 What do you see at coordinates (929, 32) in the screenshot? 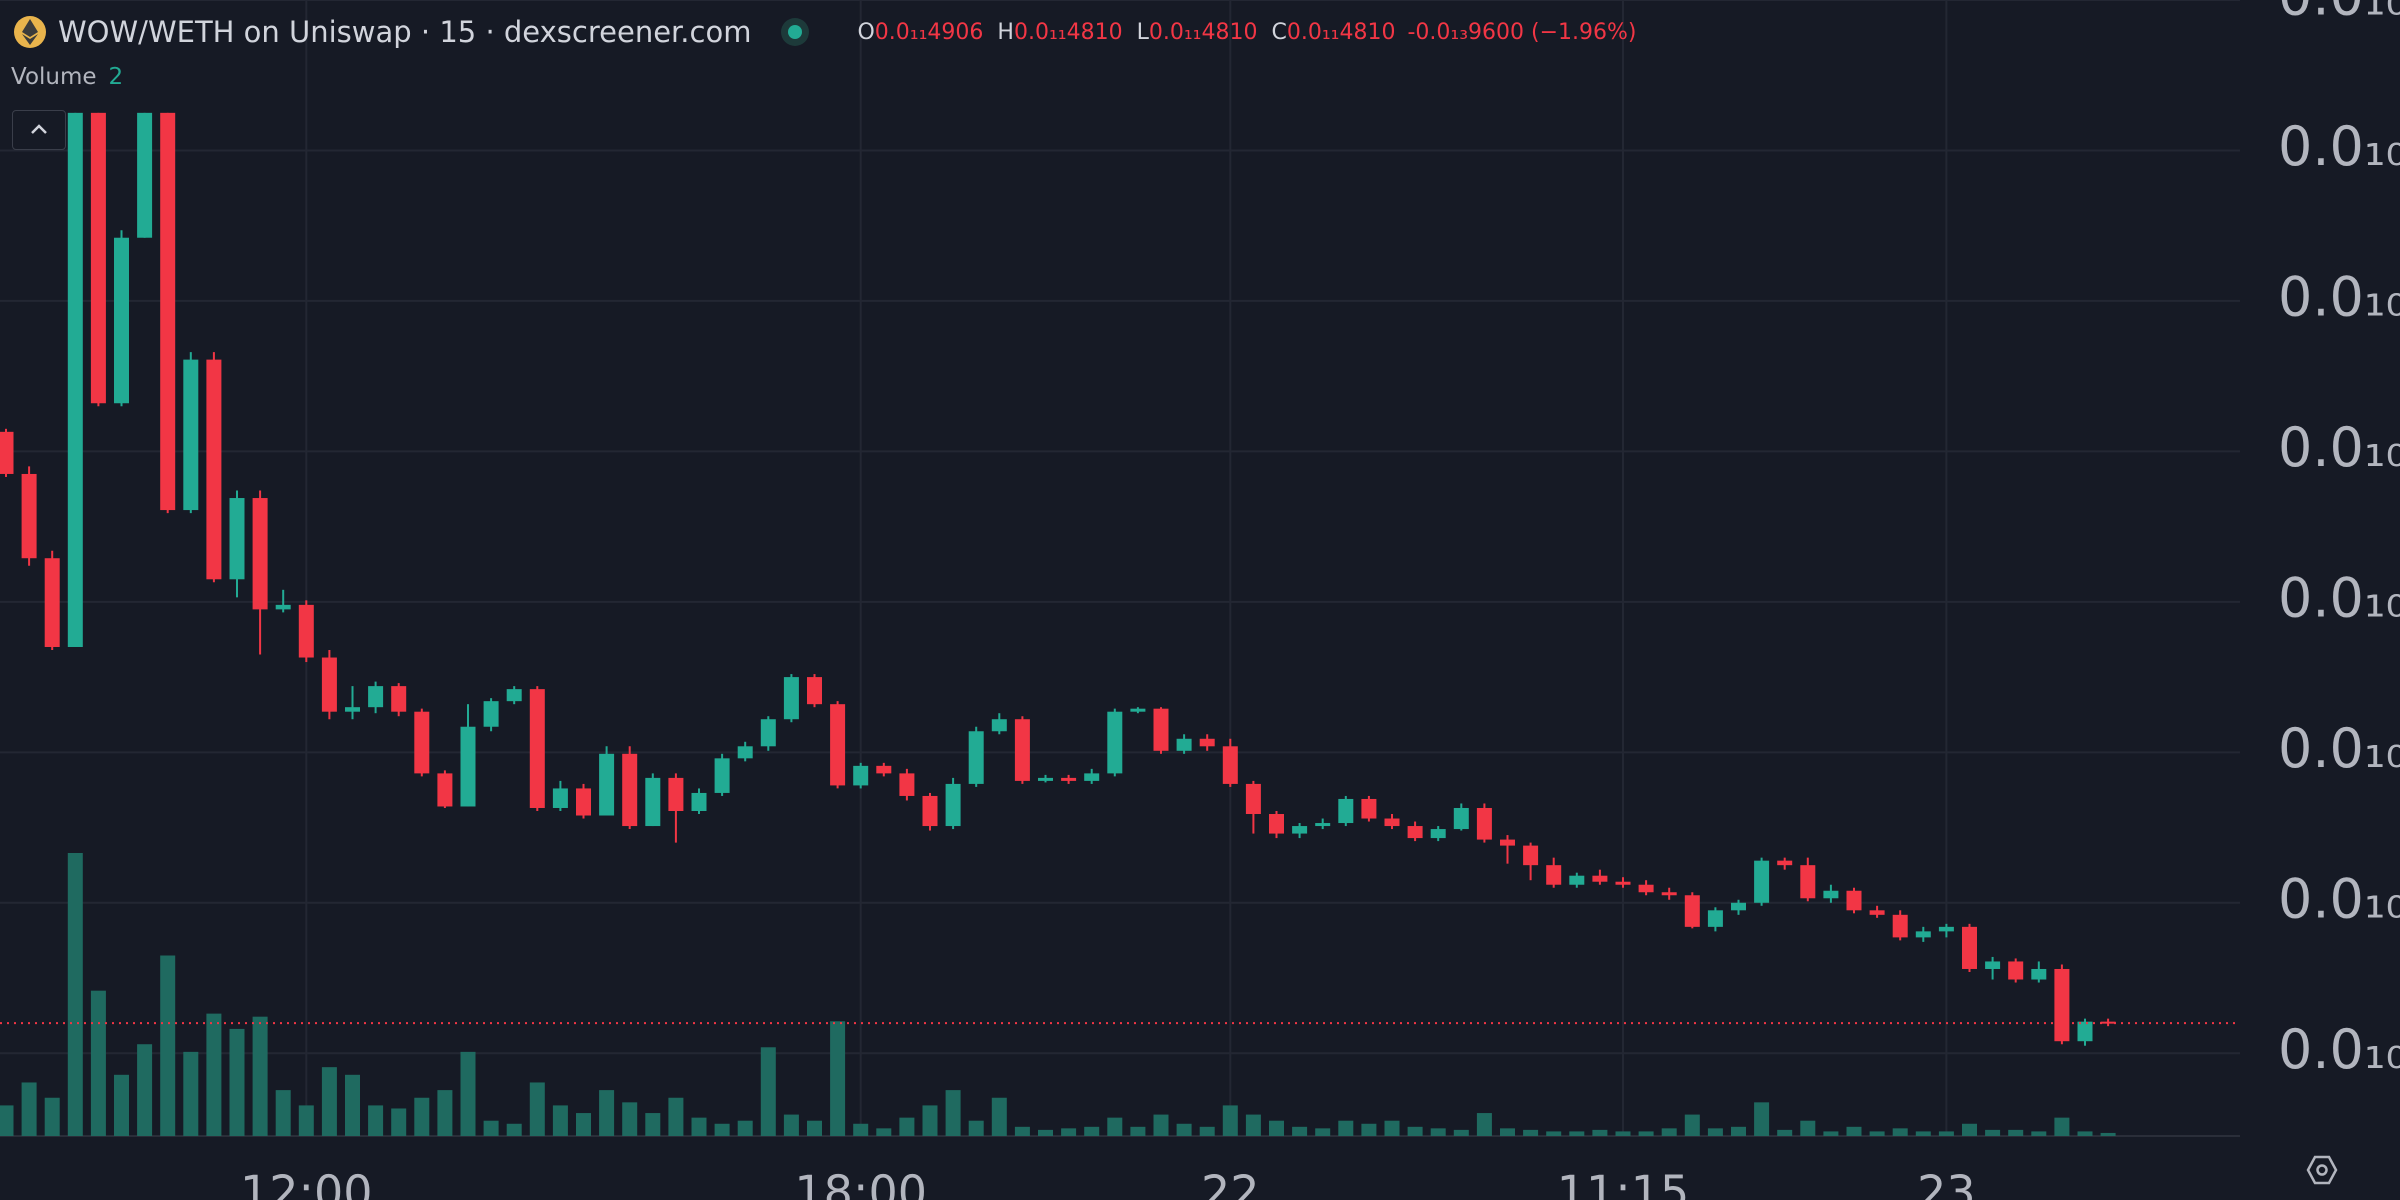
I see `ohlc-value: 0.0₁₁4906` at bounding box center [929, 32].